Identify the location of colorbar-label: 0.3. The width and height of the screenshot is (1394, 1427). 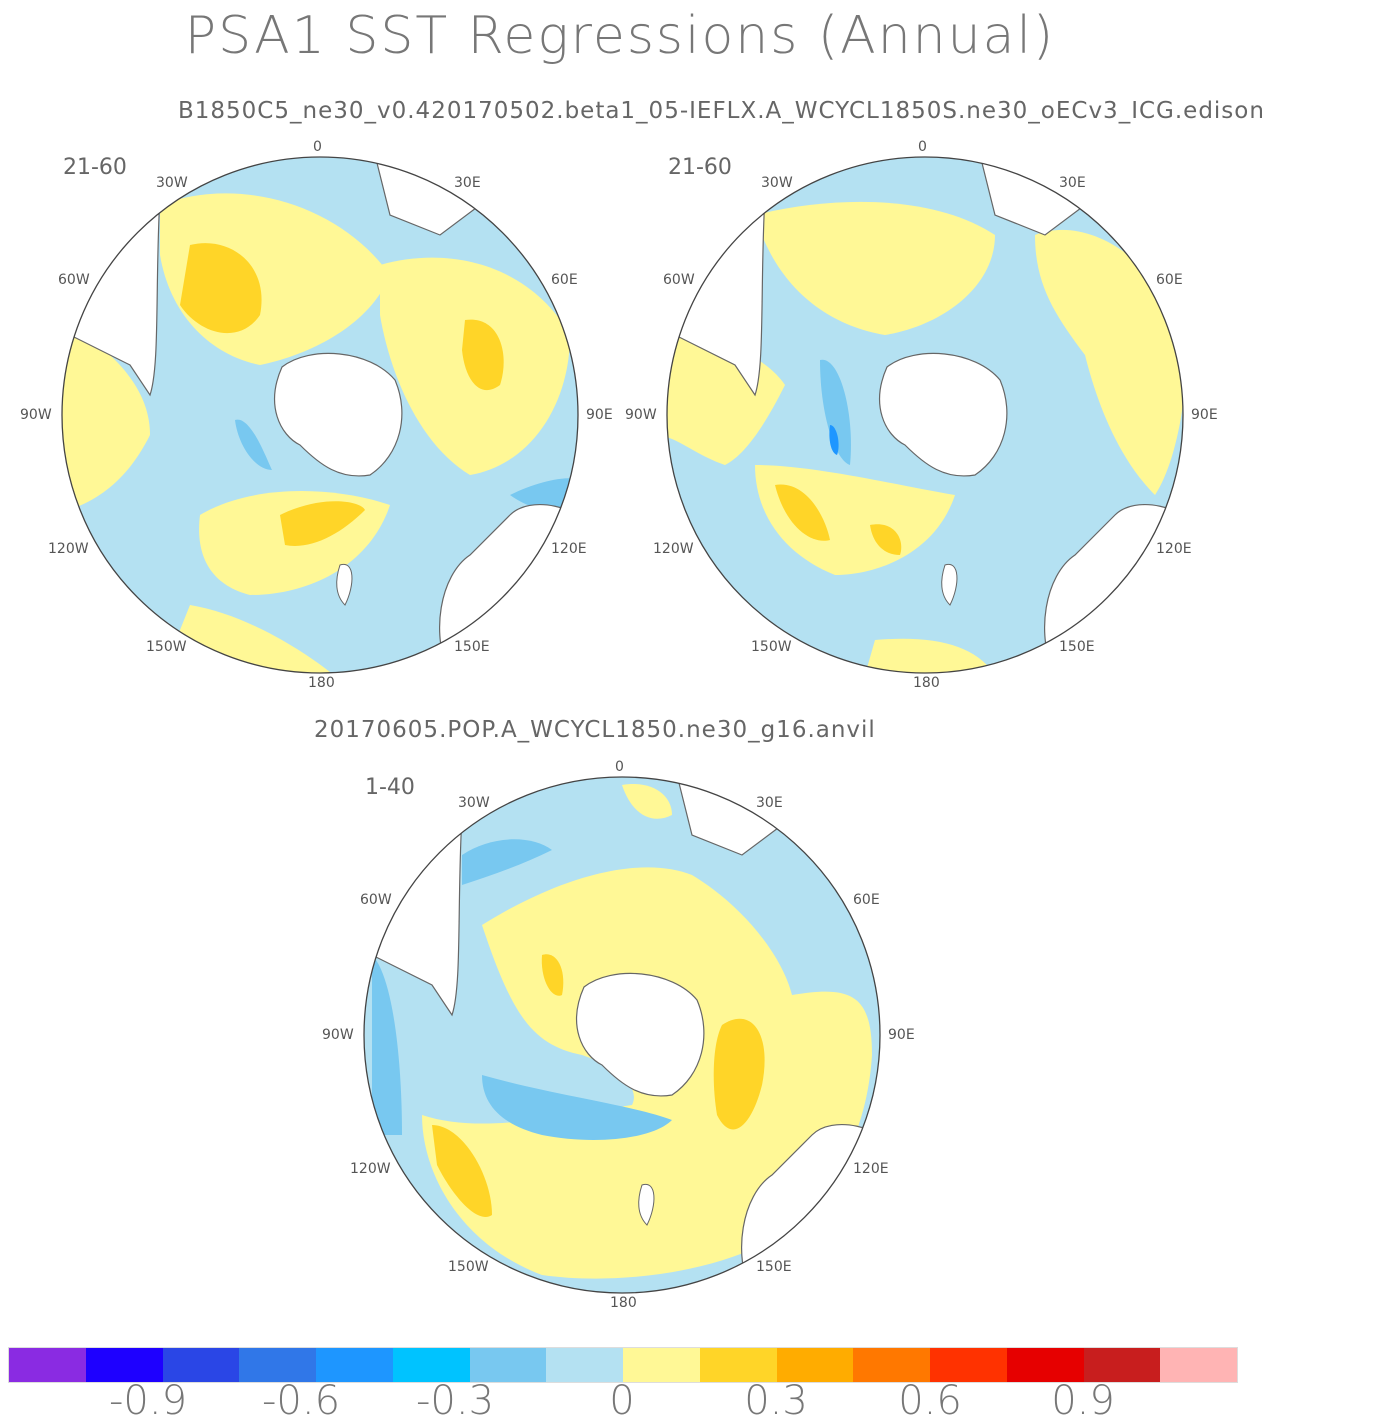
(776, 1401).